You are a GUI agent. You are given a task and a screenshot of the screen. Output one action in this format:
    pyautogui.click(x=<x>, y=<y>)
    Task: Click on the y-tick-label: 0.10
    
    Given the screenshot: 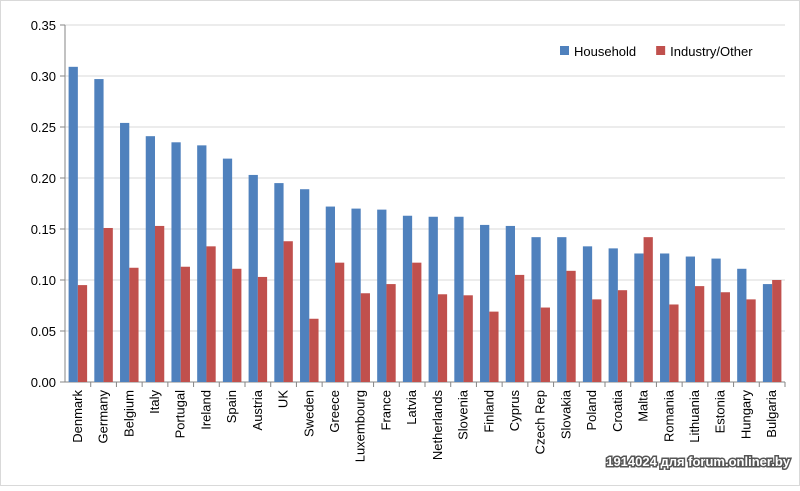 What is the action you would take?
    pyautogui.click(x=43, y=280)
    